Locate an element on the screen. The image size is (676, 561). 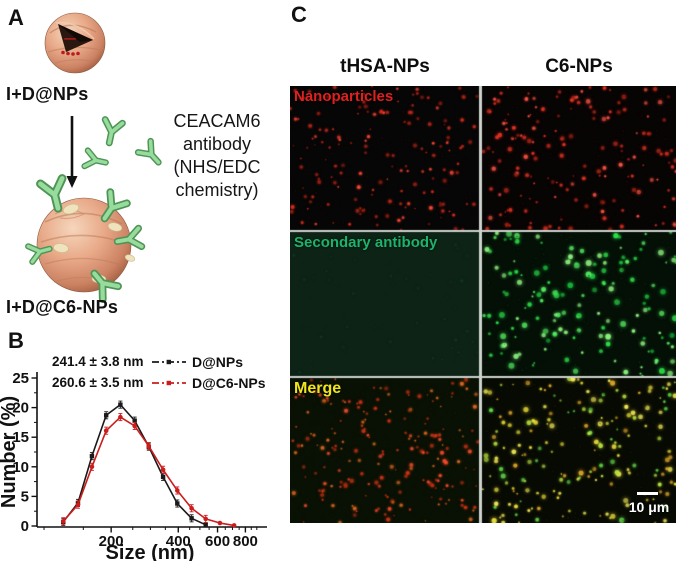
row-label-merge: Merge is located at coordinates (318, 388).